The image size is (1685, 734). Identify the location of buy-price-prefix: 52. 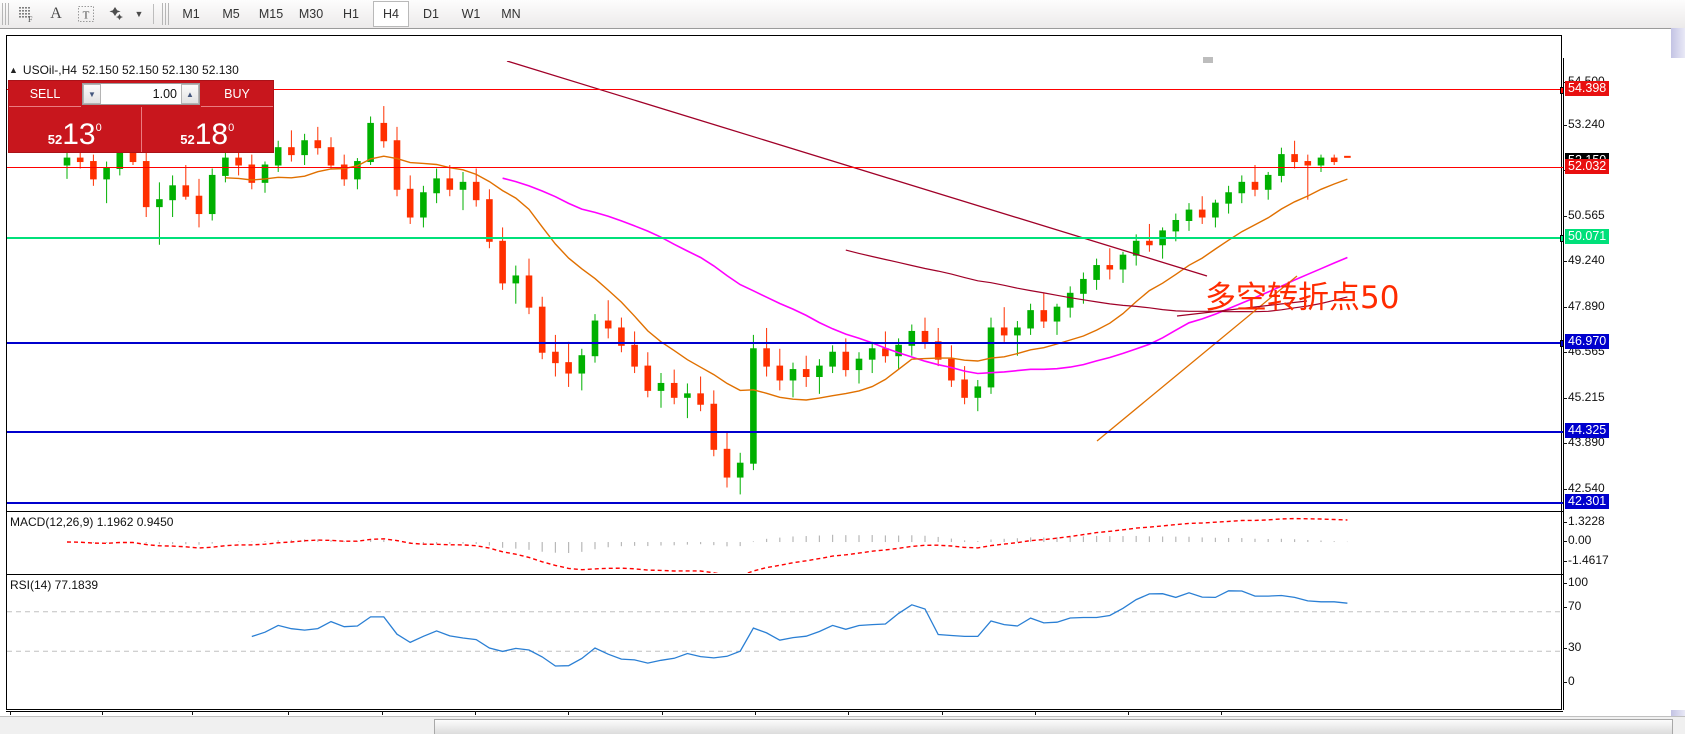
(187, 139).